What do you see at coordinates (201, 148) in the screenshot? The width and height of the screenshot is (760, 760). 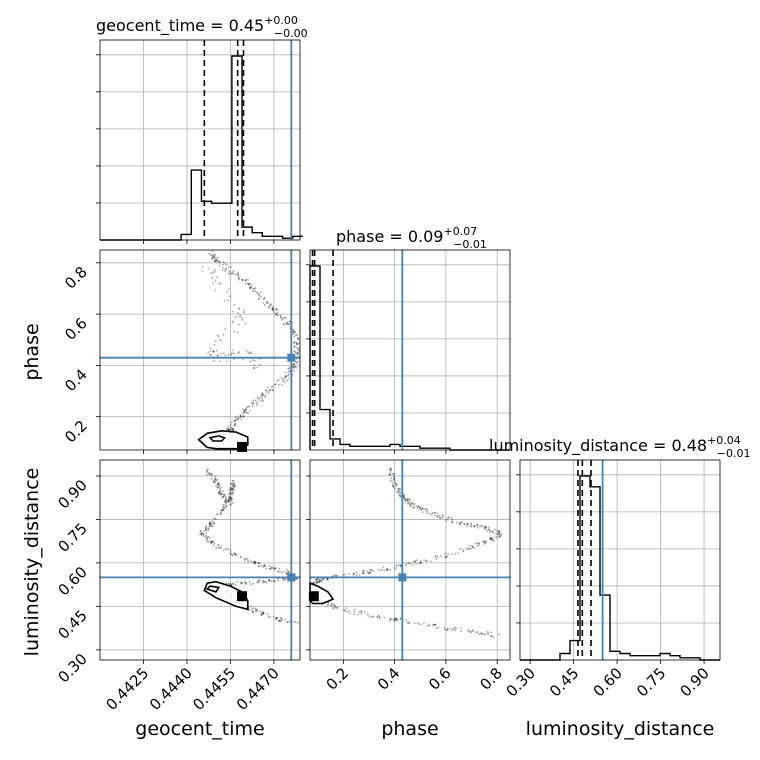 I see `histogram-geocent_time` at bounding box center [201, 148].